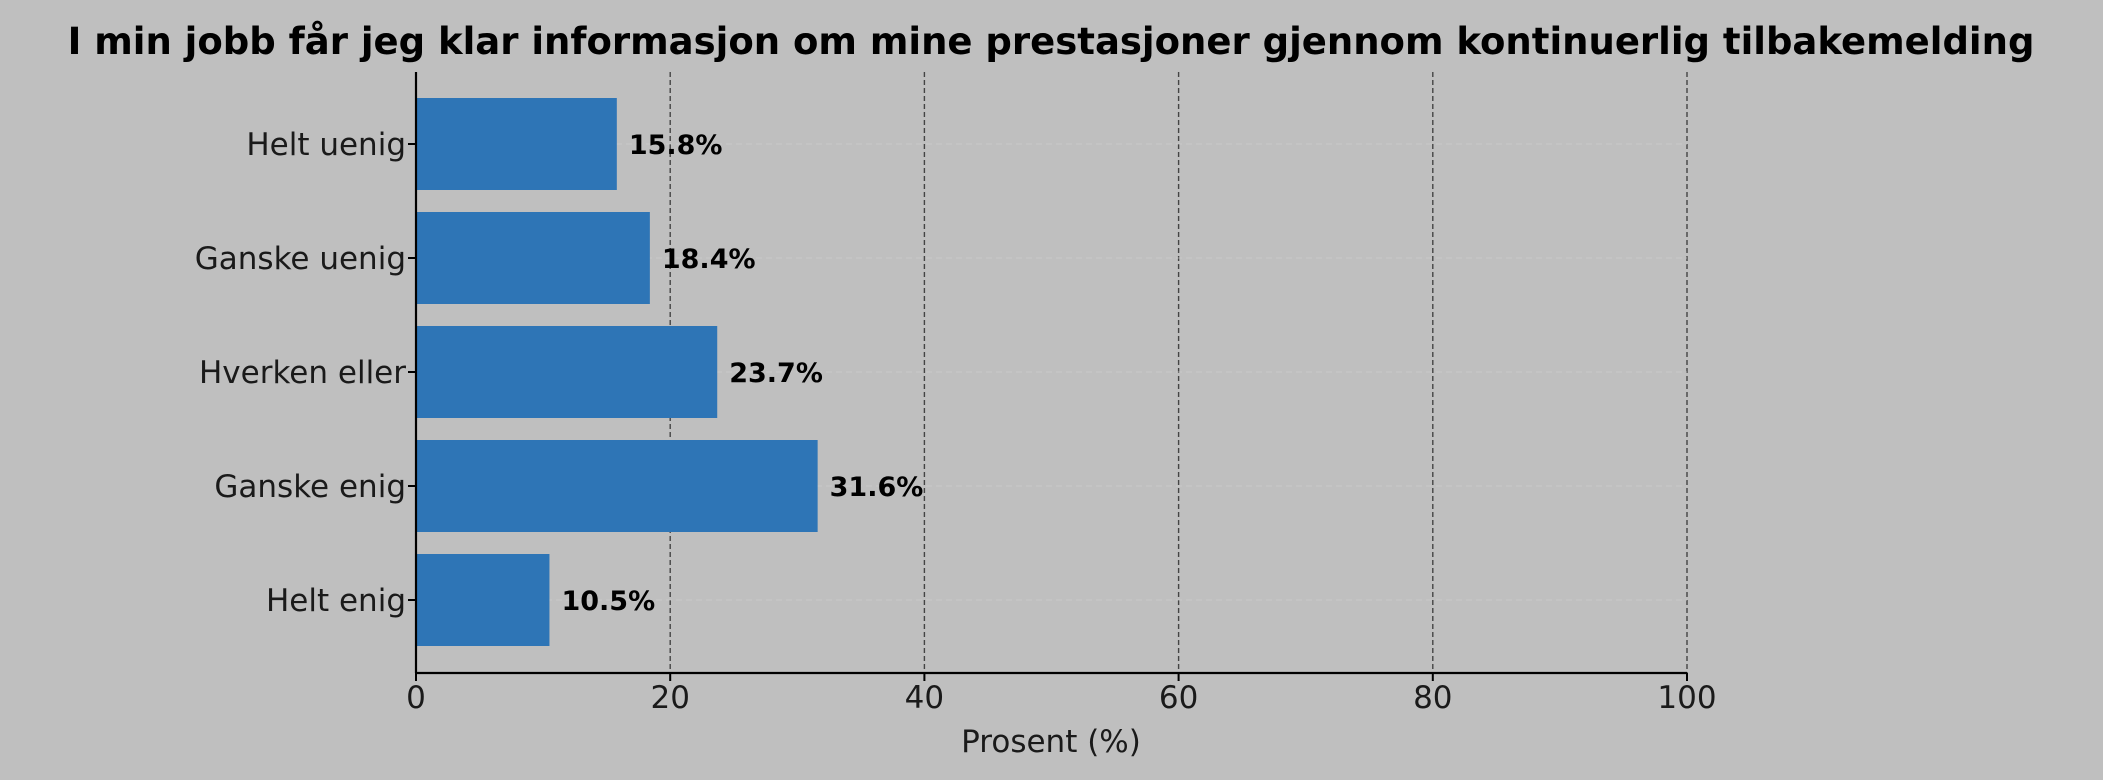 The width and height of the screenshot is (2103, 780). What do you see at coordinates (676, 145) in the screenshot?
I see `data-label-0: 15.8%` at bounding box center [676, 145].